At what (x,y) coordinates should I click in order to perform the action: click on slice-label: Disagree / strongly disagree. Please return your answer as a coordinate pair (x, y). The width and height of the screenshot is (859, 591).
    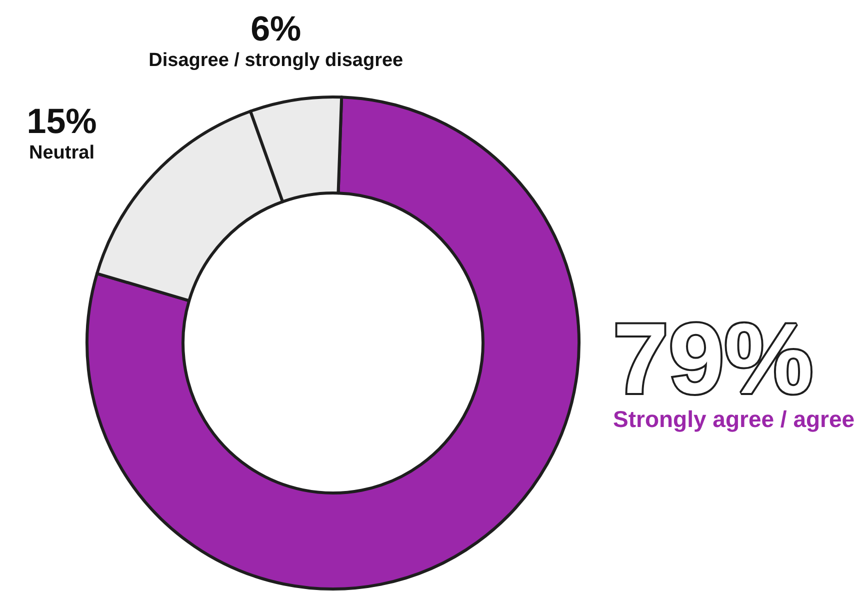
    Looking at the image, I should click on (276, 61).